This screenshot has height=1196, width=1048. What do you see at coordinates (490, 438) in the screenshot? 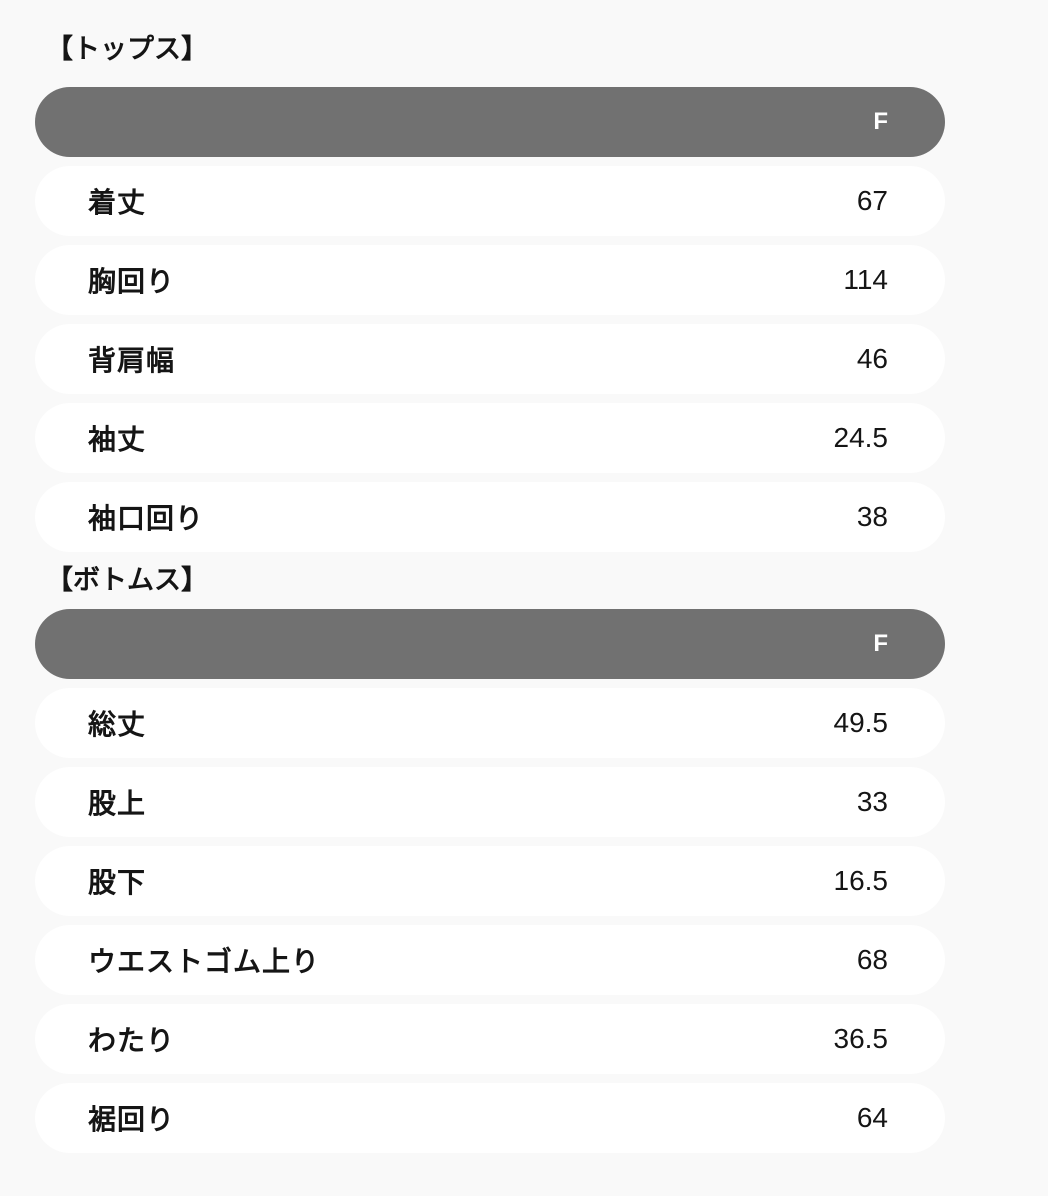
I see `size-row: 袖丈 24.5` at bounding box center [490, 438].